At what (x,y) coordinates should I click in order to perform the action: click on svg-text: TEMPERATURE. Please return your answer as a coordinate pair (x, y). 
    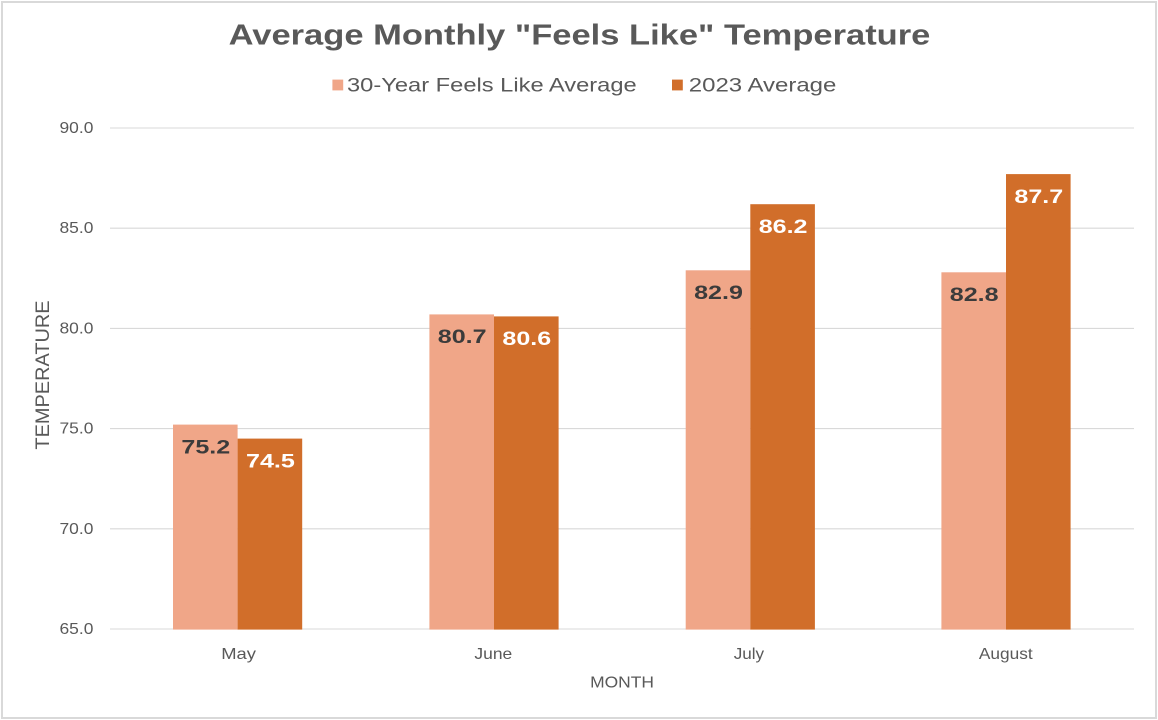
    Looking at the image, I should click on (42, 374).